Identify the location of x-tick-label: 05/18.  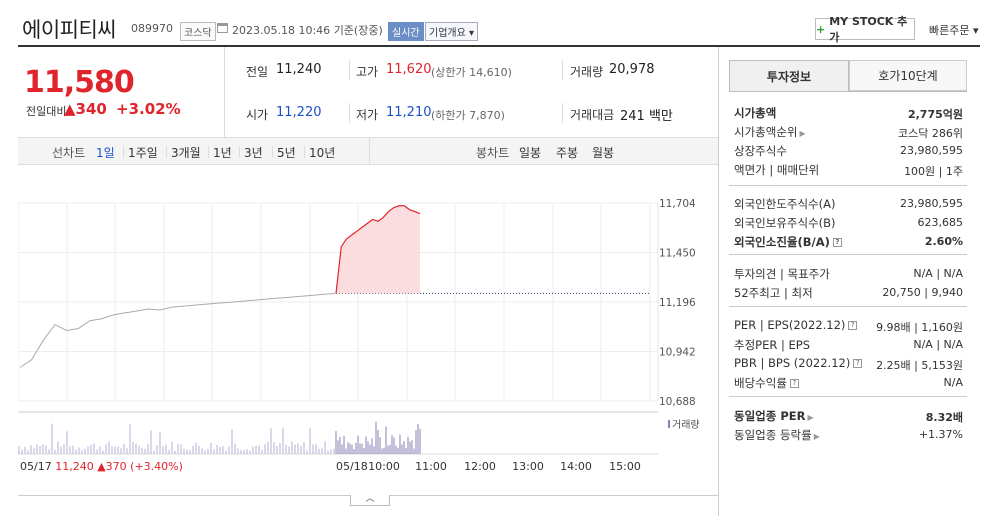
(352, 466).